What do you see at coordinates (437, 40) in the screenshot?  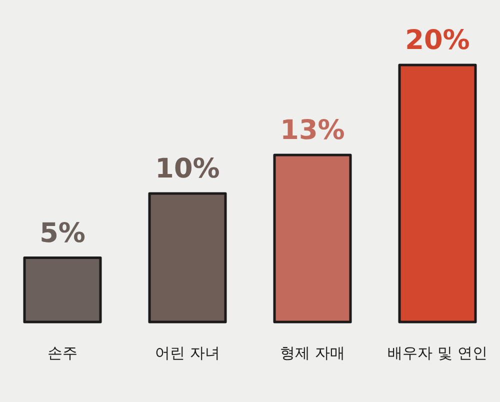 I see `data-label: 20%` at bounding box center [437, 40].